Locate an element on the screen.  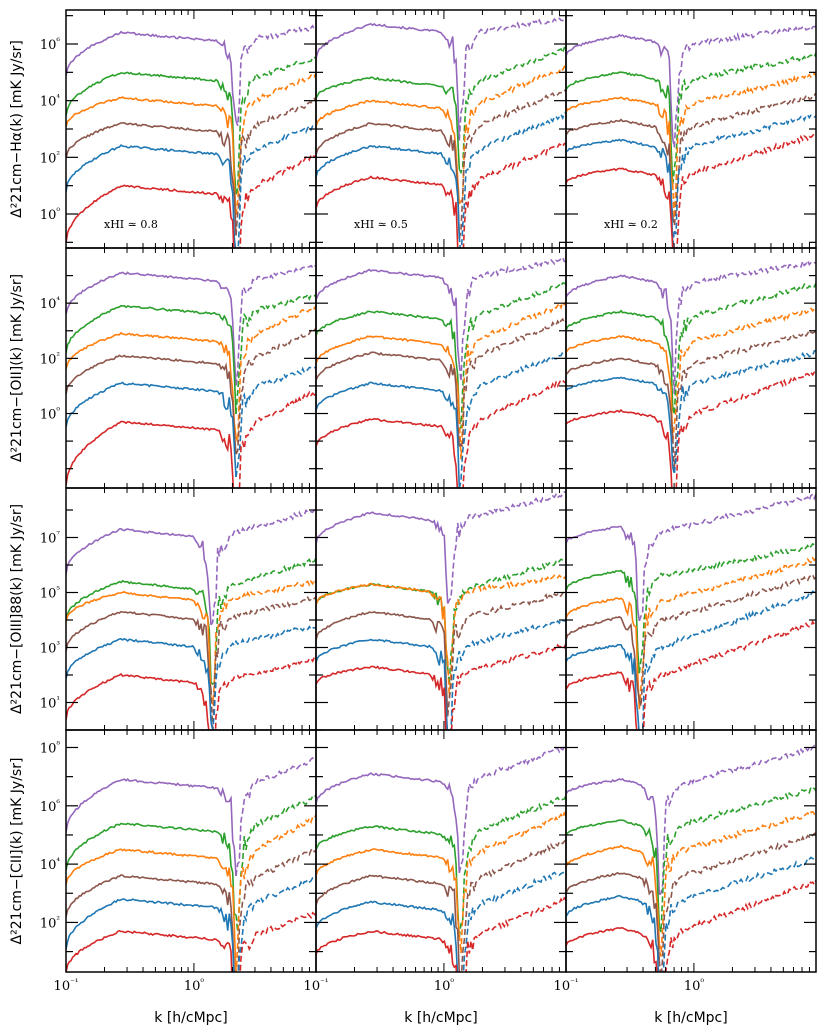
y-tick-label: 10⁷ is located at coordinates (50, 539).